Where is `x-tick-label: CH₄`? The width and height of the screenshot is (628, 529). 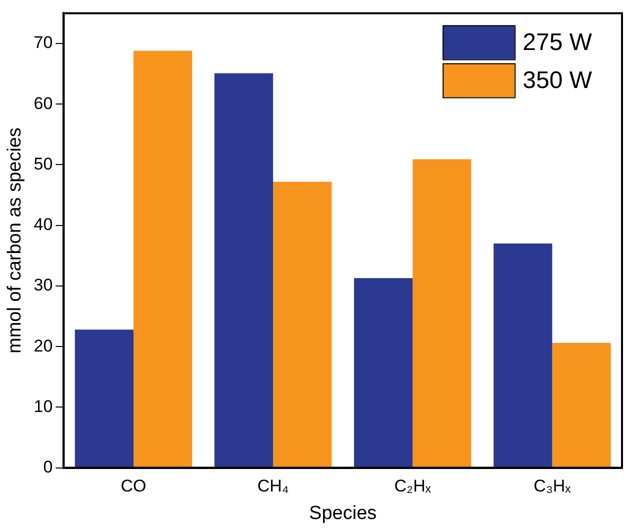 x-tick-label: CH₄ is located at coordinates (273, 486).